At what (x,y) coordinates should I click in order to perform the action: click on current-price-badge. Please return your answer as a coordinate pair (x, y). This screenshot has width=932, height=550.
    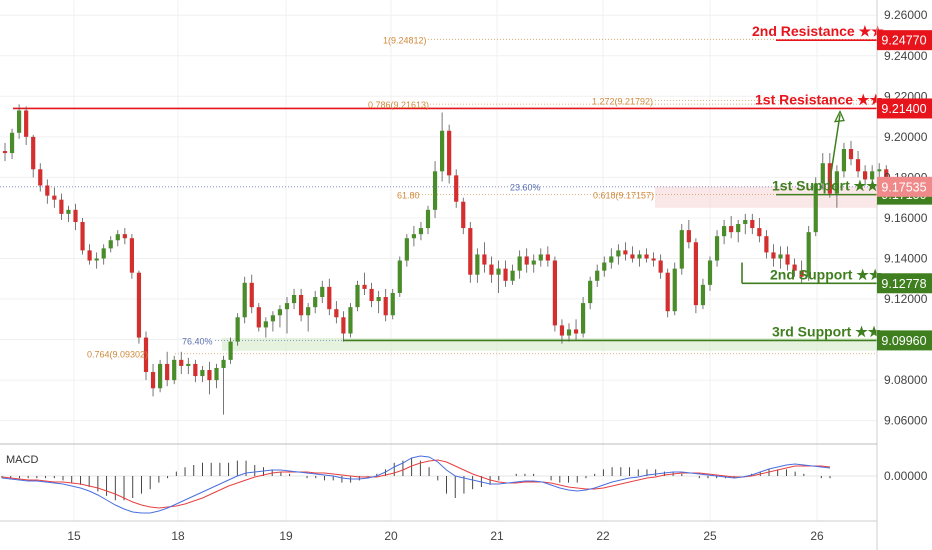
    Looking at the image, I should click on (904, 186).